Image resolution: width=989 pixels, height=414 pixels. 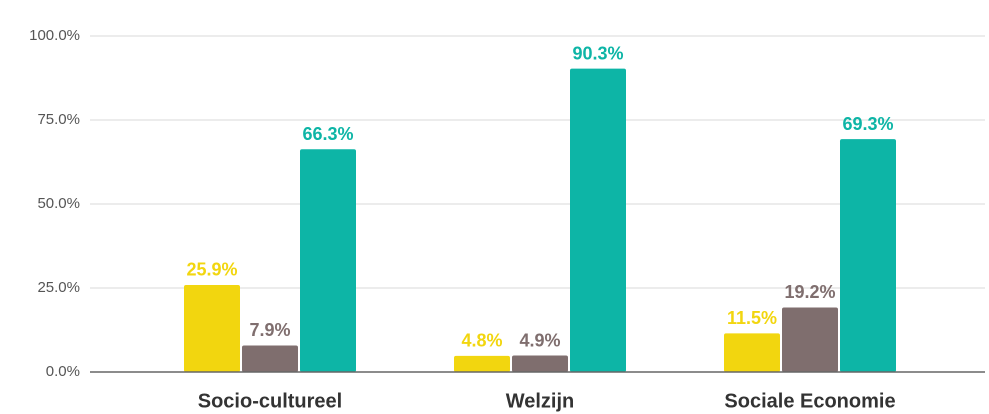 I want to click on value-label: 69.3%, so click(x=867, y=124).